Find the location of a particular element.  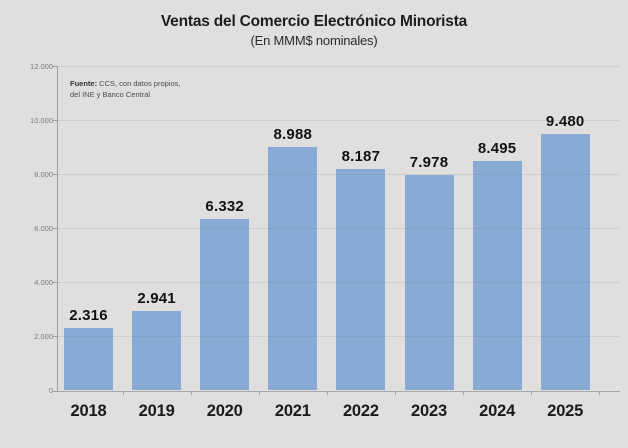

bar-value-label-2021: 8.988 is located at coordinates (293, 135).